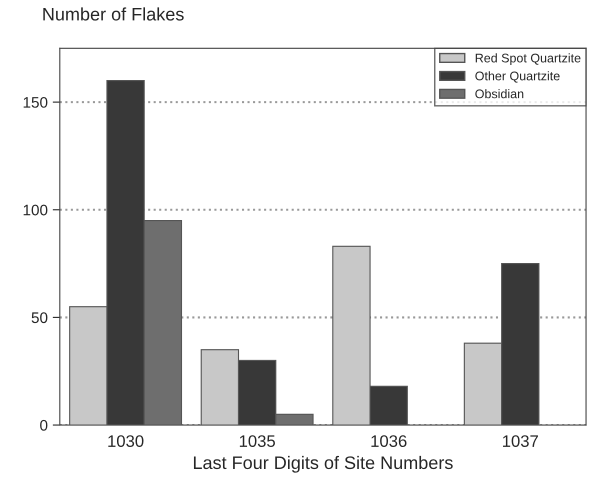 This screenshot has width=598, height=483. What do you see at coordinates (36, 102) in the screenshot?
I see `y-tick-label: 150` at bounding box center [36, 102].